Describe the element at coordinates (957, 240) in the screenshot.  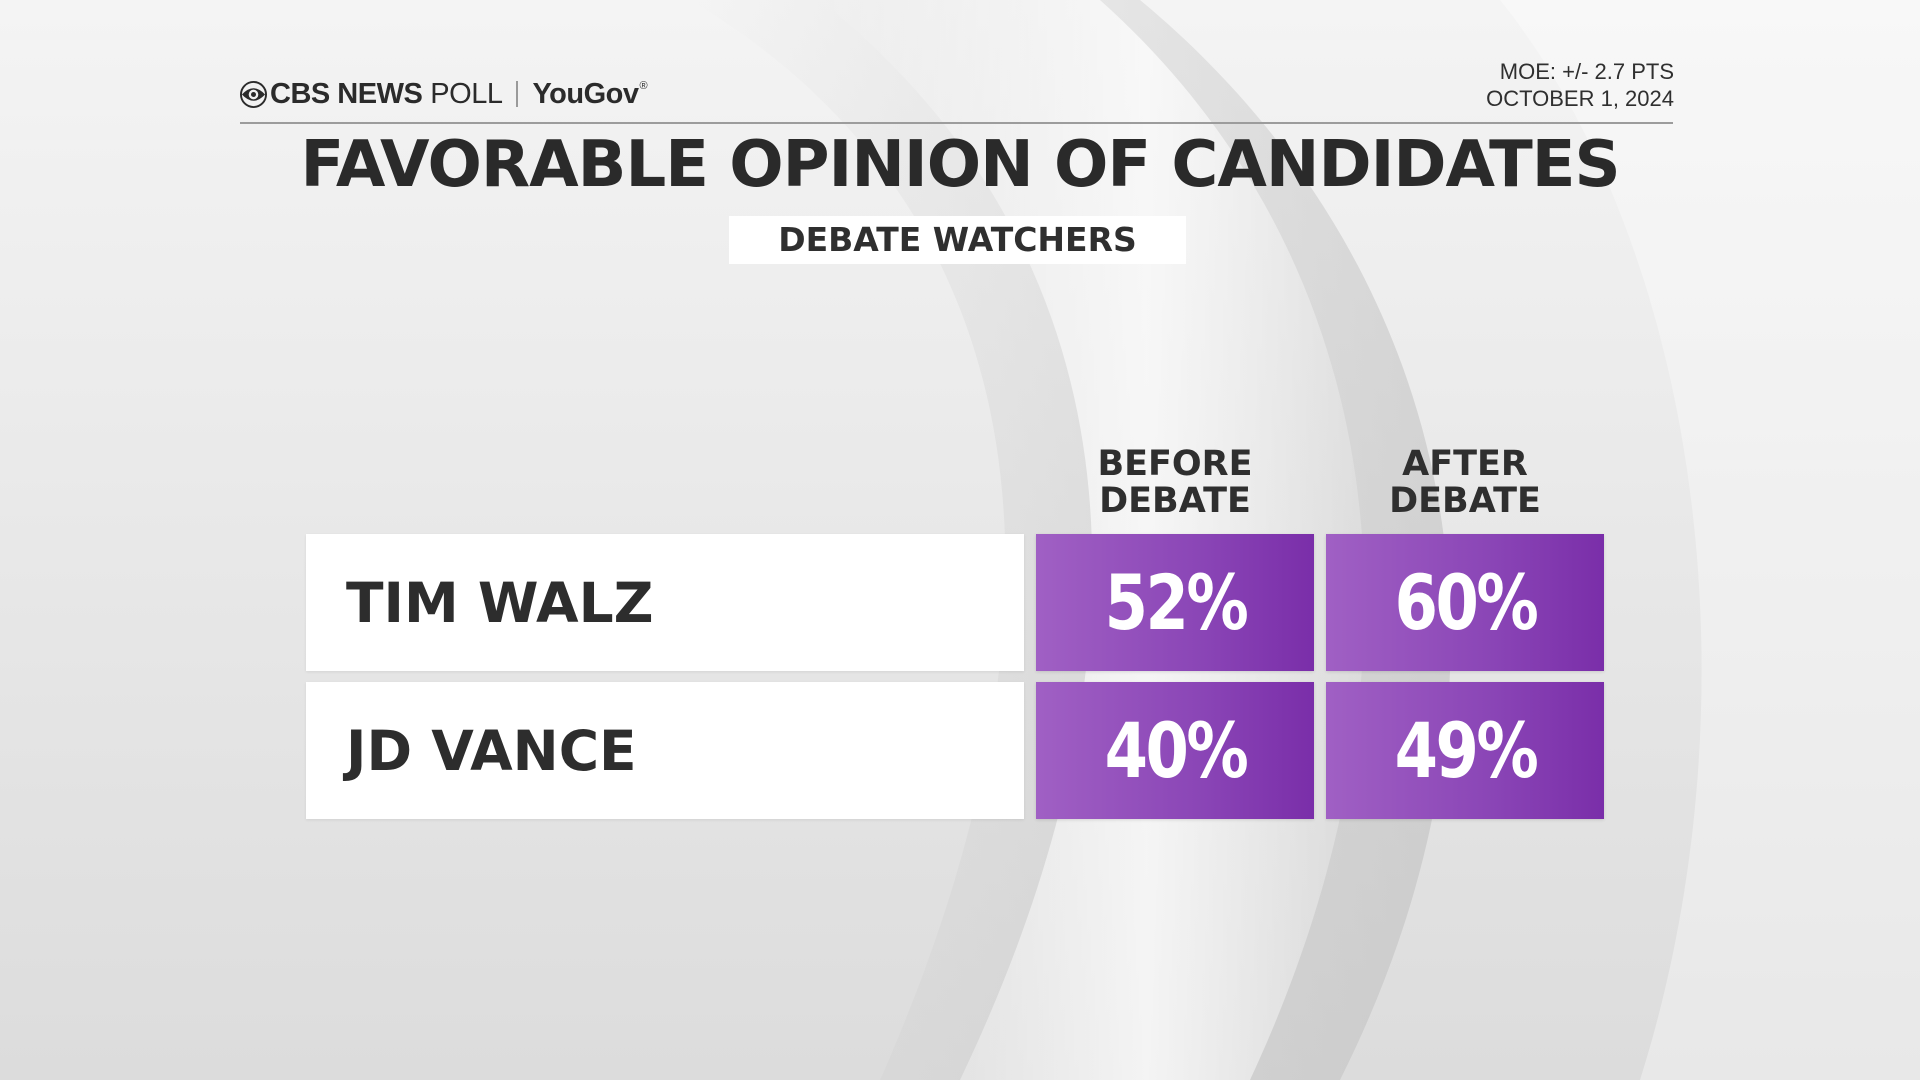
I see `chart-subtitle: DEBATE WATCHERS` at that location.